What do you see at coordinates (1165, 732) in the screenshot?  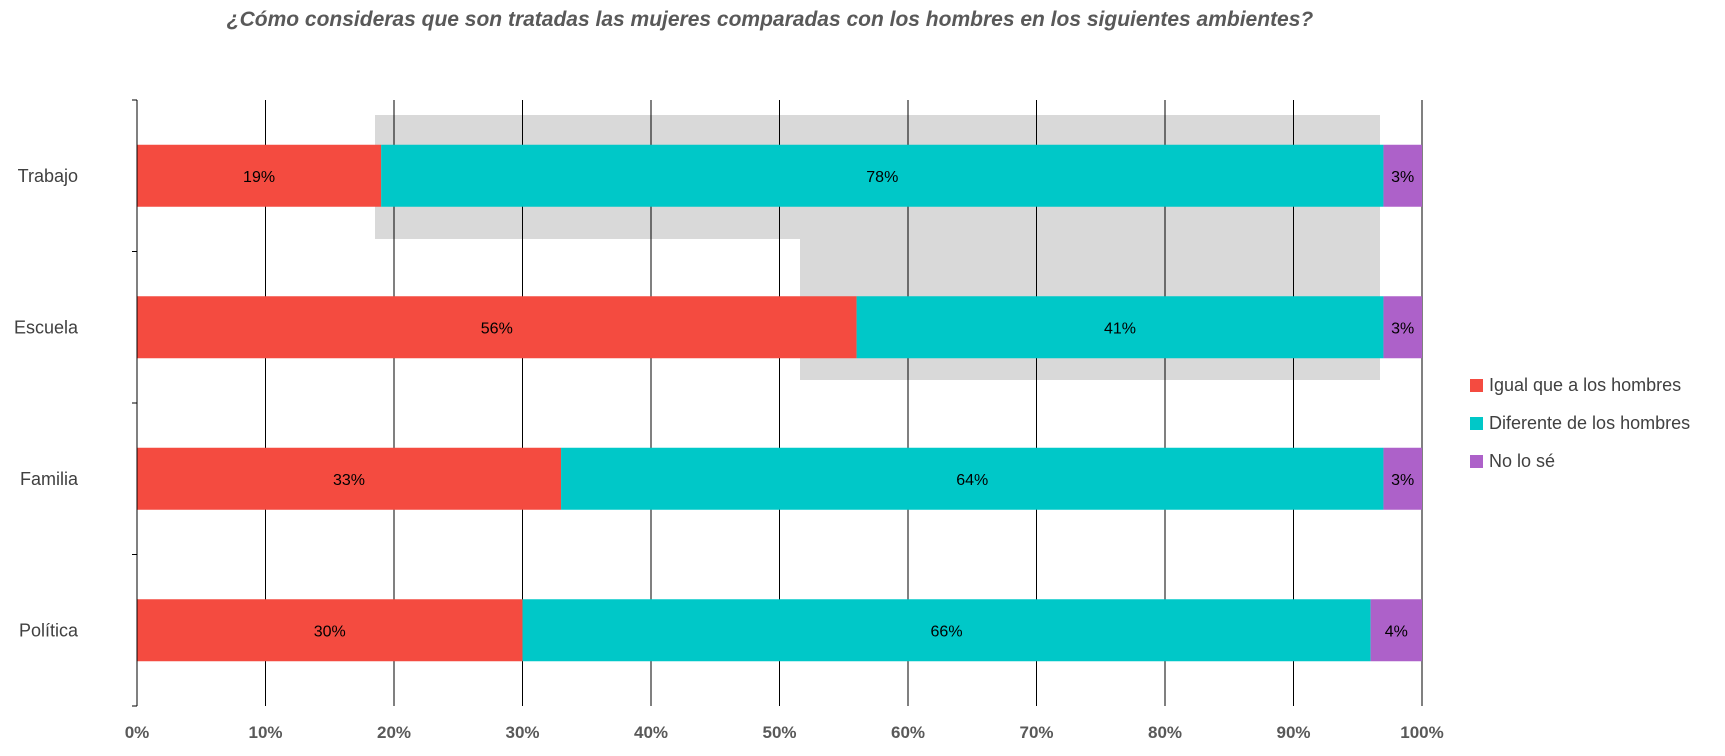 I see `x-tick-label: 80%` at bounding box center [1165, 732].